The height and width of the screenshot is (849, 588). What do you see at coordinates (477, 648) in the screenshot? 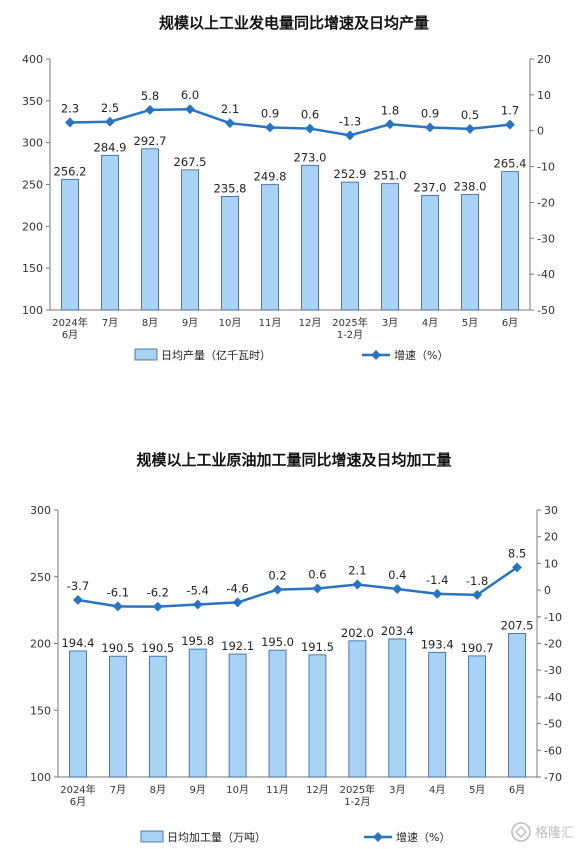
I see `bar-value-label: 190.7` at bounding box center [477, 648].